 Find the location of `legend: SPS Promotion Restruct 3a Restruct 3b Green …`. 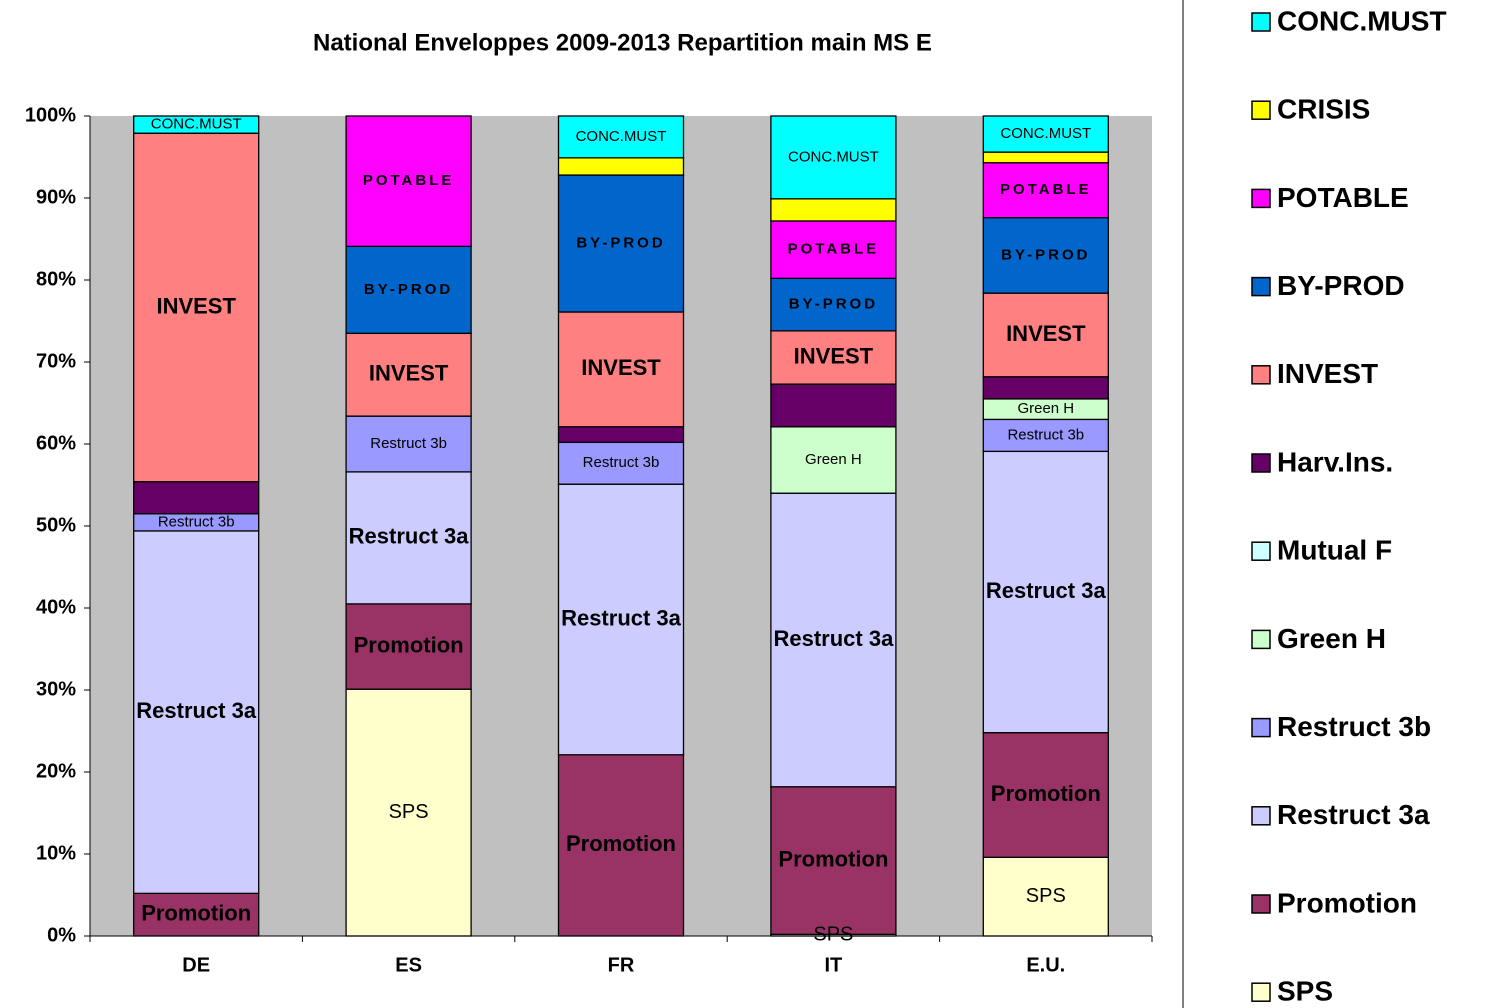

legend: SPS Promotion Restruct 3a Restruct 3b Green … is located at coordinates (1349, 506).